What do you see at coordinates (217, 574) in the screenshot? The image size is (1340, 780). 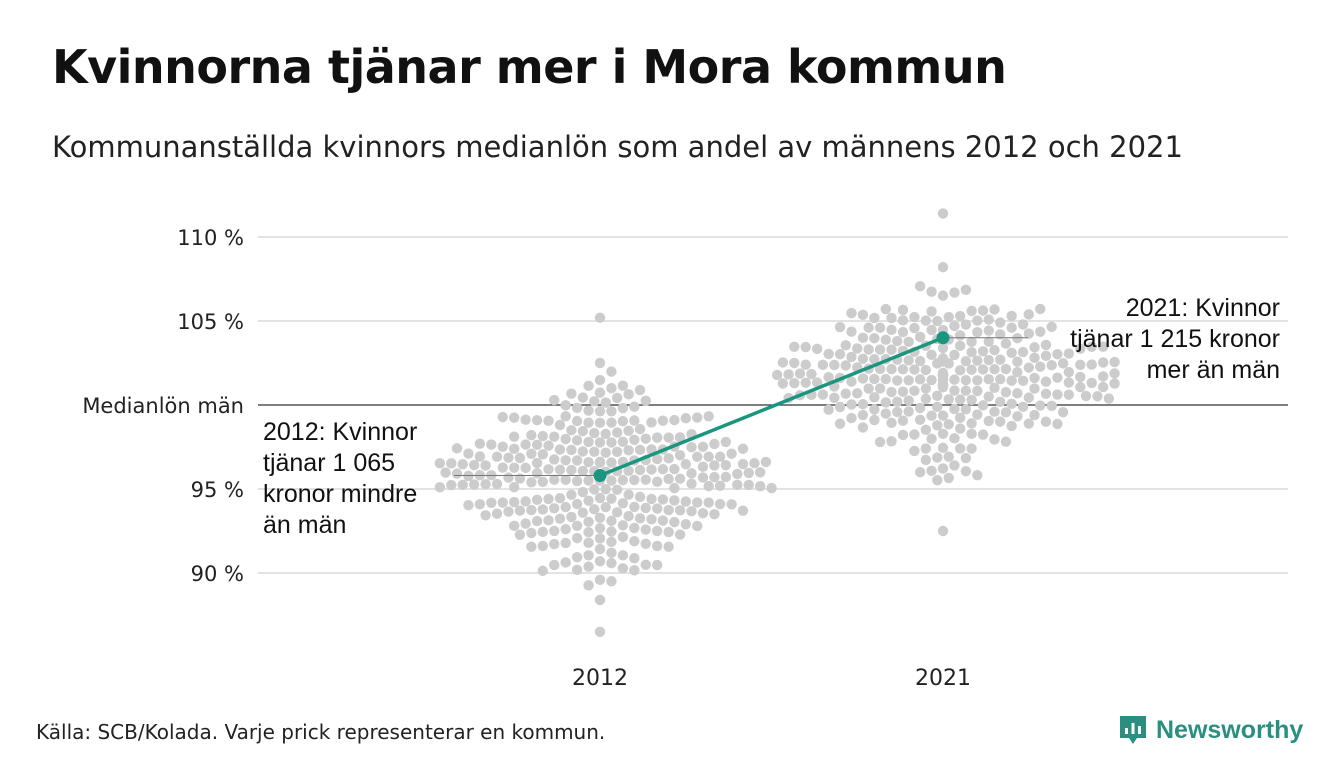 I see `y-tick-label: 90 %` at bounding box center [217, 574].